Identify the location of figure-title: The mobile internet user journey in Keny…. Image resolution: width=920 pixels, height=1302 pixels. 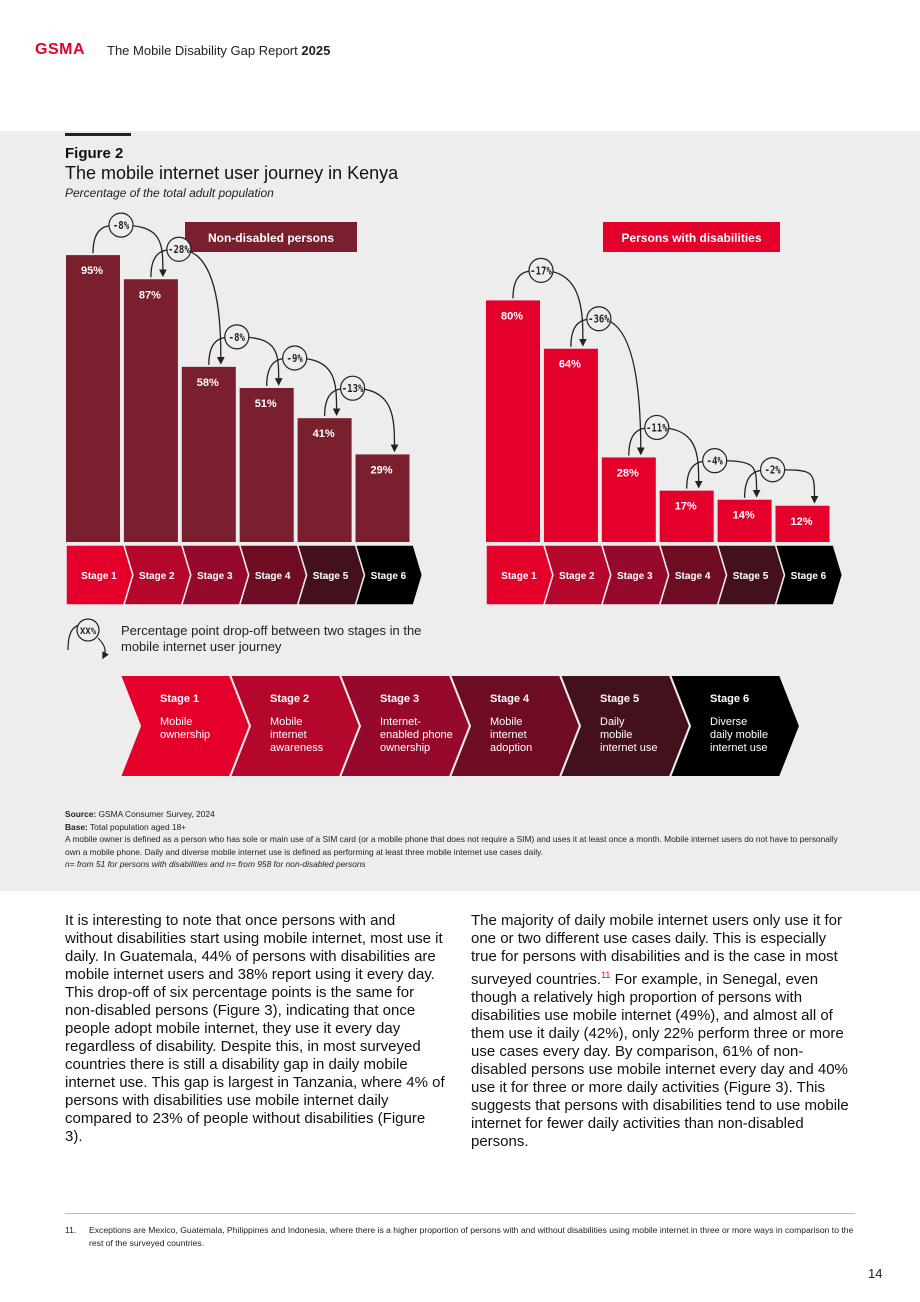
(232, 173).